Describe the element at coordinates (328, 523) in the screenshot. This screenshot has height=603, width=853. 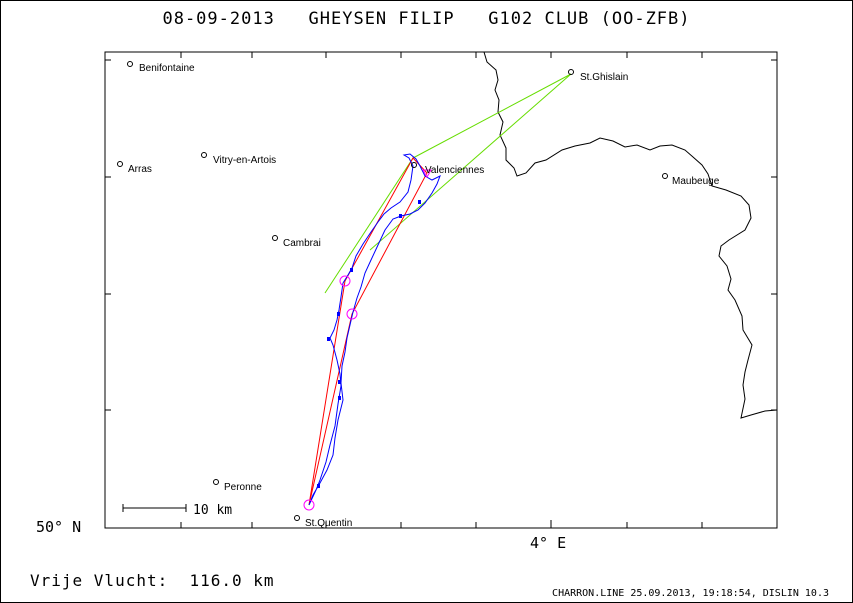
I see `place-label: St.Quentin` at that location.